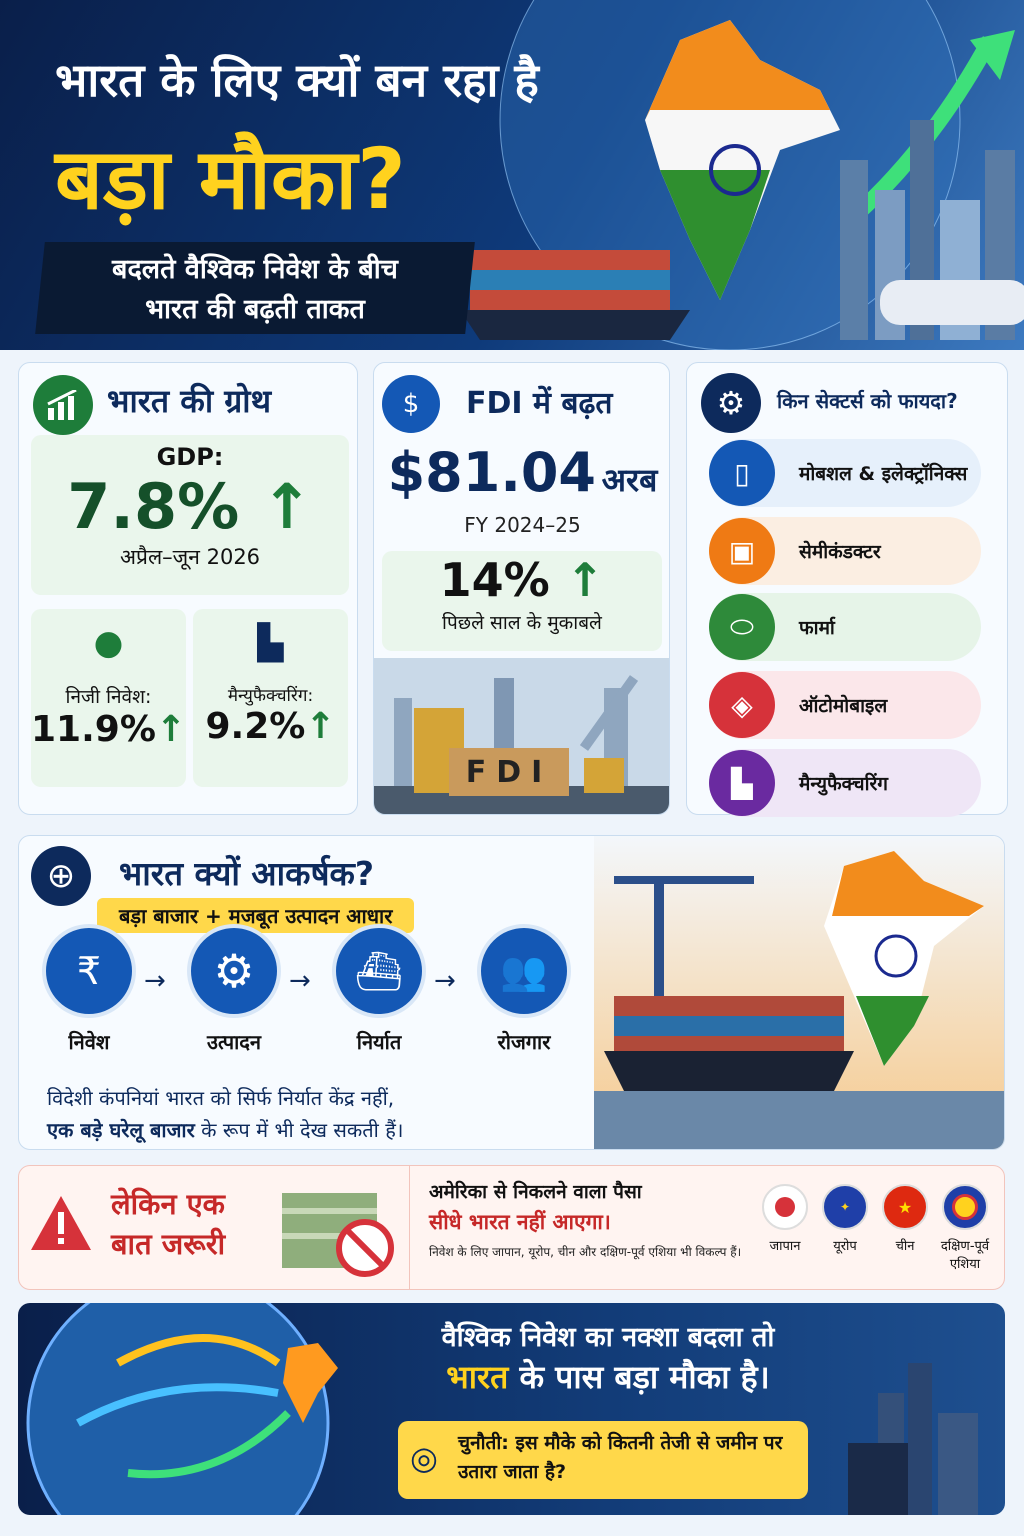  Describe the element at coordinates (153, 506) in the screenshot. I see `gdp-value: 7.8%` at that location.